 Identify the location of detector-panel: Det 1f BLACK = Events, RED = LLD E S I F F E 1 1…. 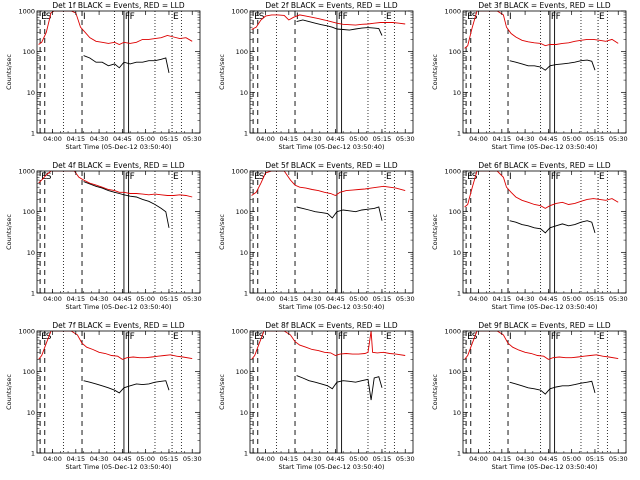
(106, 80).